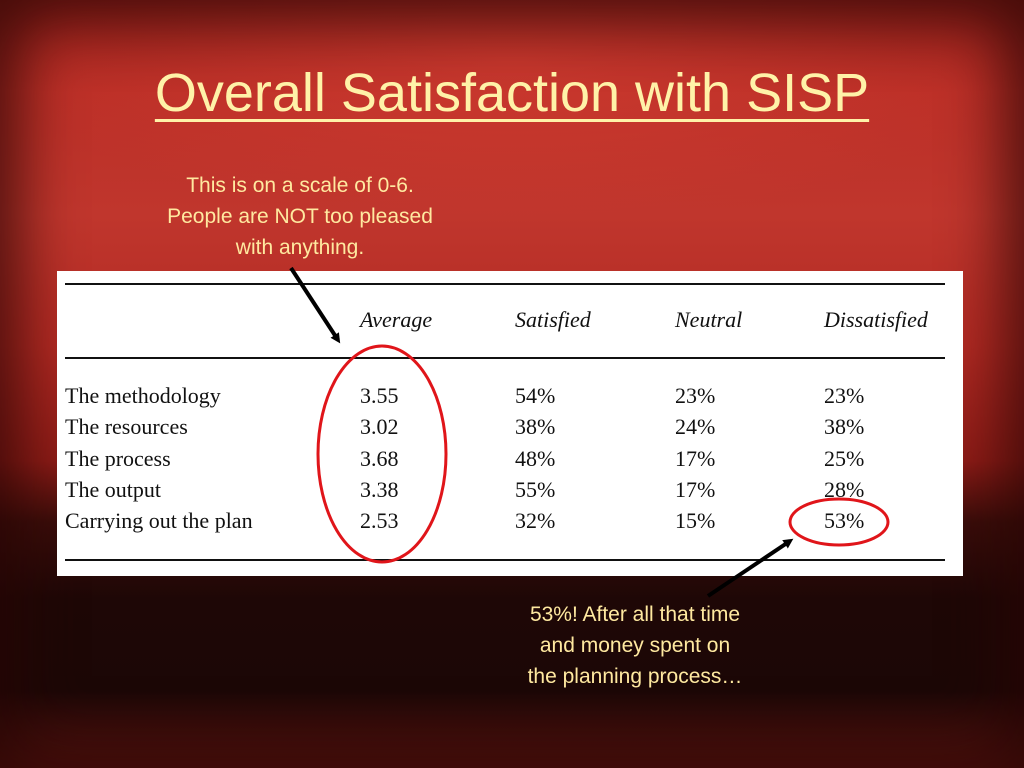  Describe the element at coordinates (118, 458) in the screenshot. I see `row-label: The process` at that location.